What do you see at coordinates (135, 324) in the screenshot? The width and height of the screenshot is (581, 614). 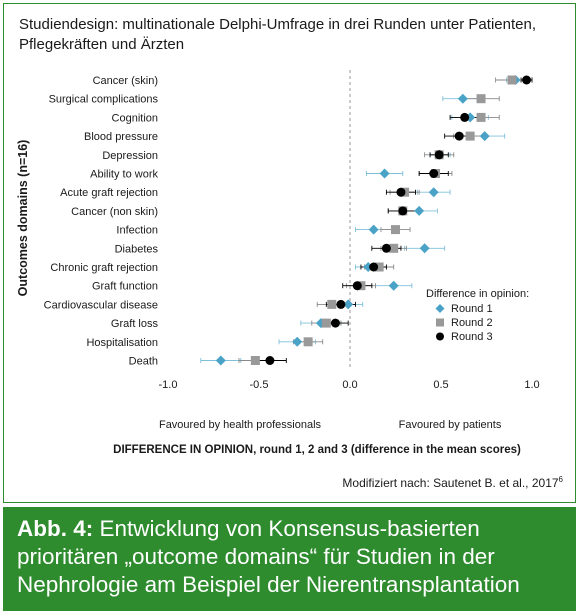 I see `category-label: Graft loss` at bounding box center [135, 324].